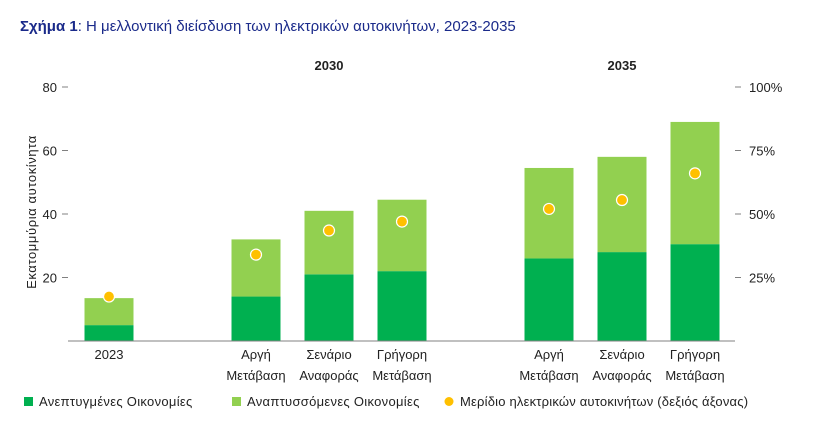  I want to click on group-label: 2030, so click(329, 65).